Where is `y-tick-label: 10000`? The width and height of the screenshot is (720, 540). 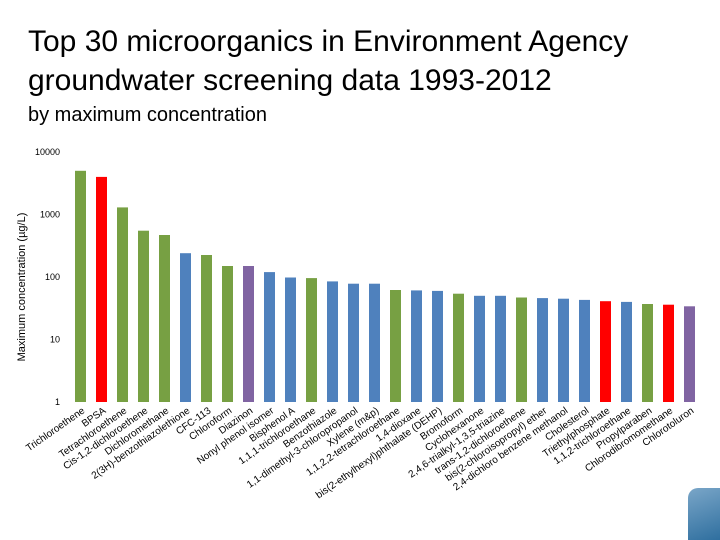
y-tick-label: 10000 is located at coordinates (47, 152).